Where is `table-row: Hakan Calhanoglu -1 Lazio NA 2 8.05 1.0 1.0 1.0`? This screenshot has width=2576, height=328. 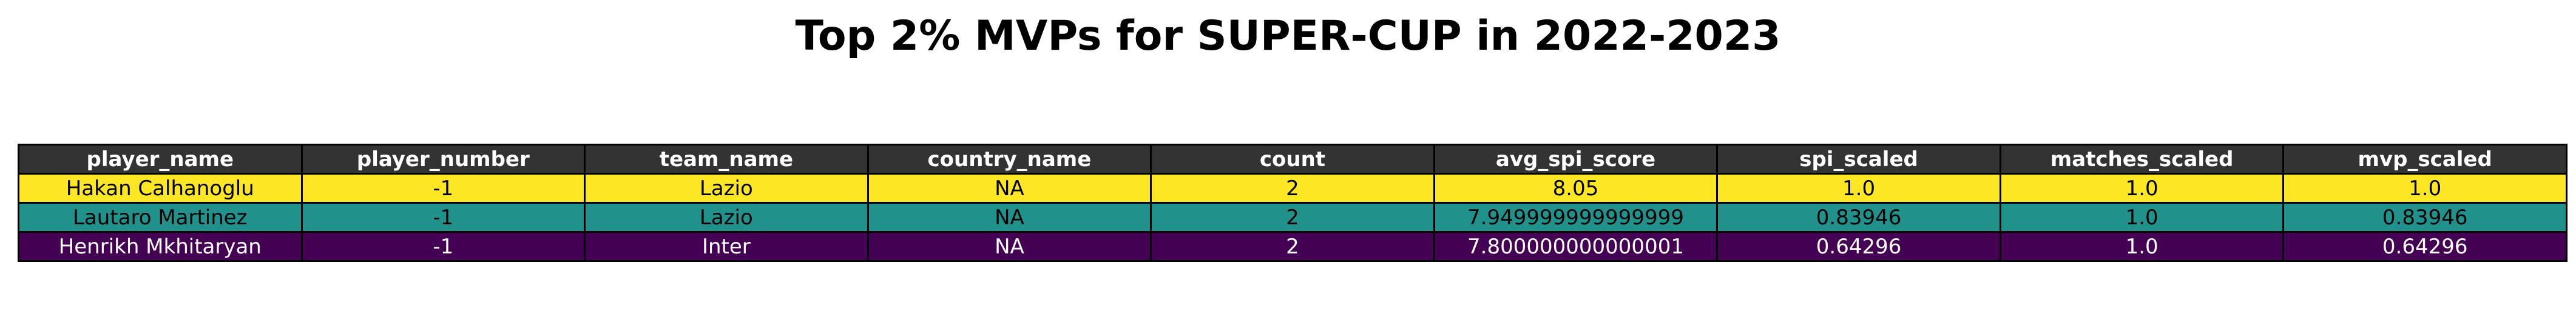 table-row: Hakan Calhanoglu -1 Lazio NA 2 8.05 1.0 1.0 1.0 is located at coordinates (1293, 189).